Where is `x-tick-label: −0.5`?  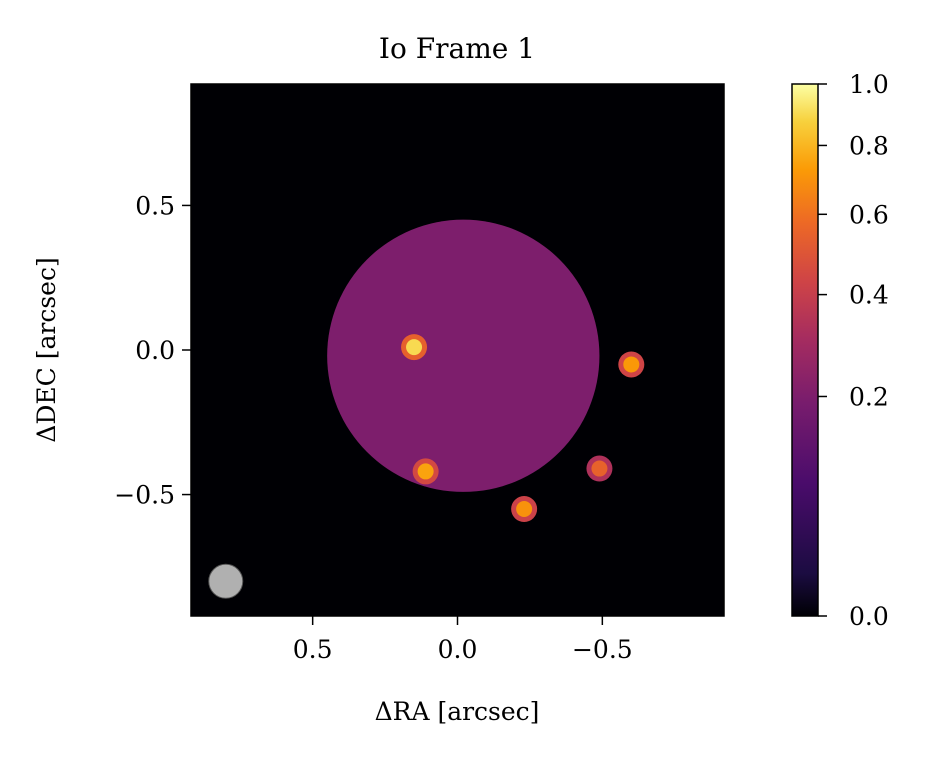 x-tick-label: −0.5 is located at coordinates (602, 649).